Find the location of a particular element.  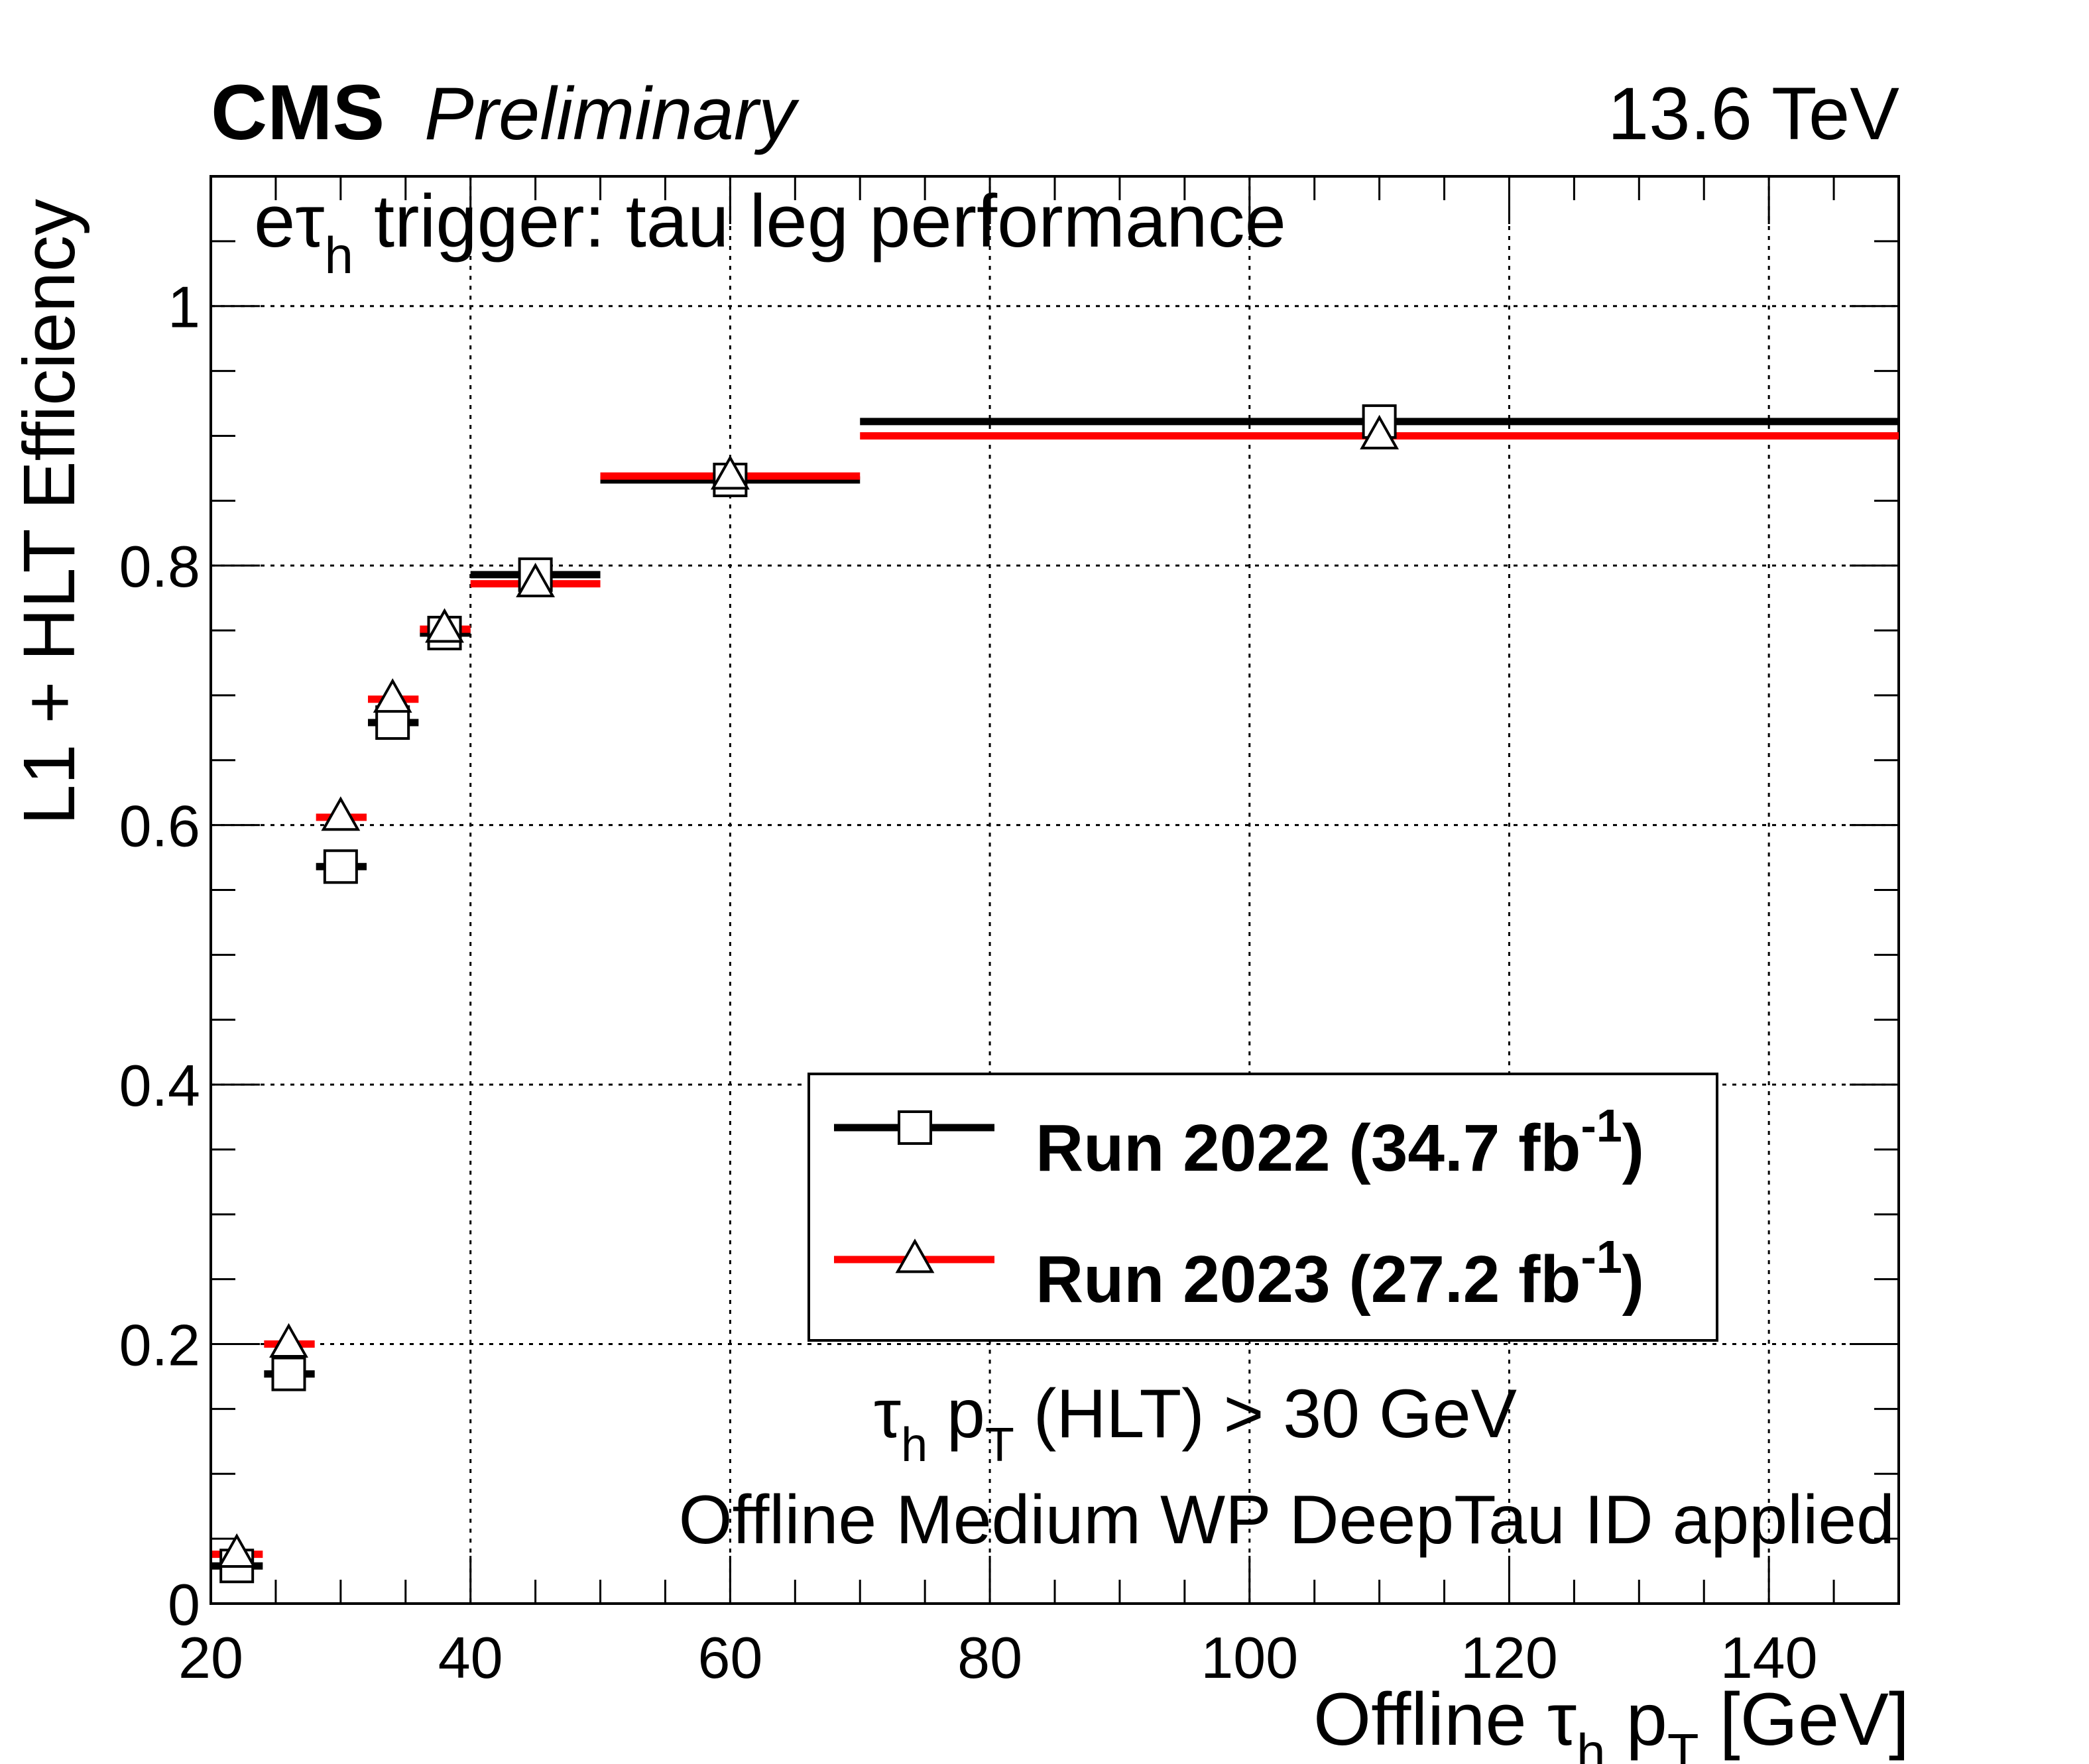

x-tick-label-120: 120 is located at coordinates (1509, 1657).